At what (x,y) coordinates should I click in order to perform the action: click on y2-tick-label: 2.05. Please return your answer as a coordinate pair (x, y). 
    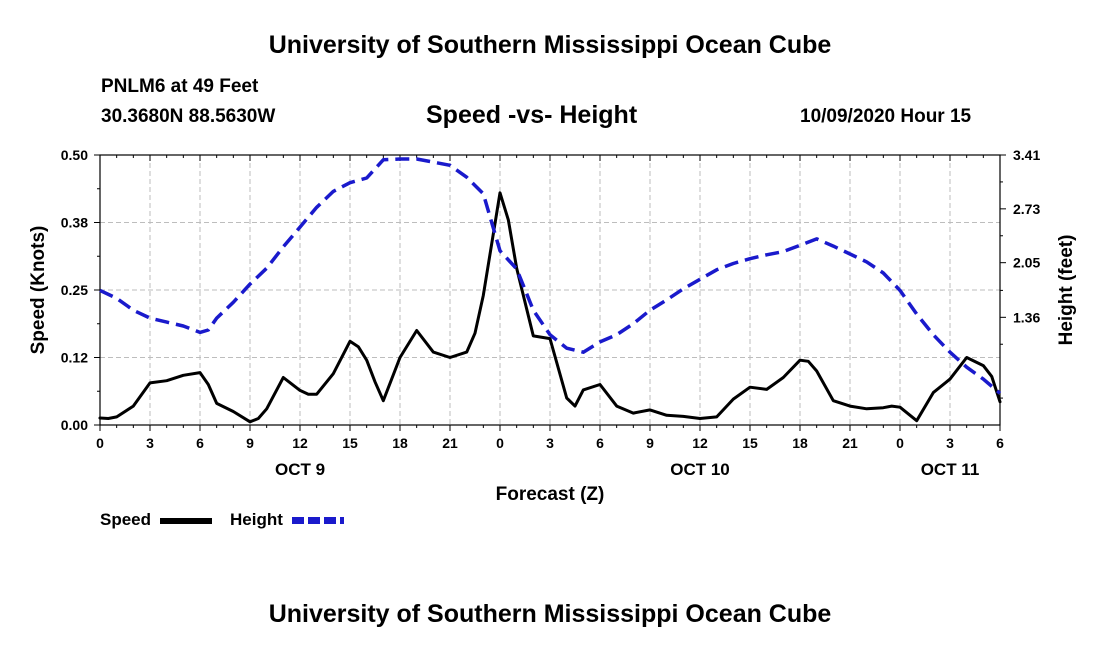
    Looking at the image, I should click on (1026, 263).